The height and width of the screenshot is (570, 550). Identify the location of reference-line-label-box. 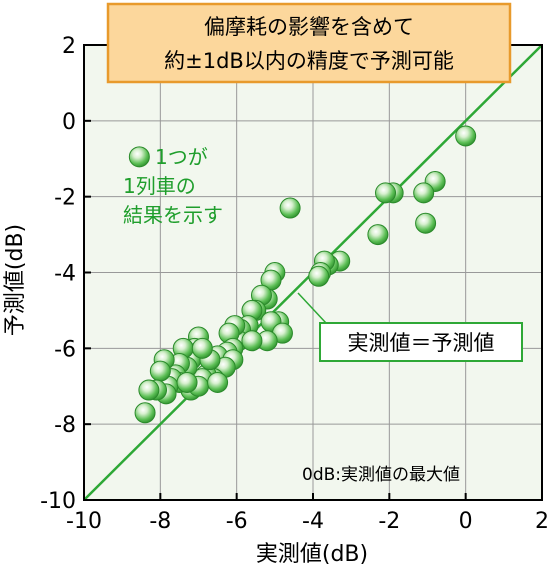
(421, 342).